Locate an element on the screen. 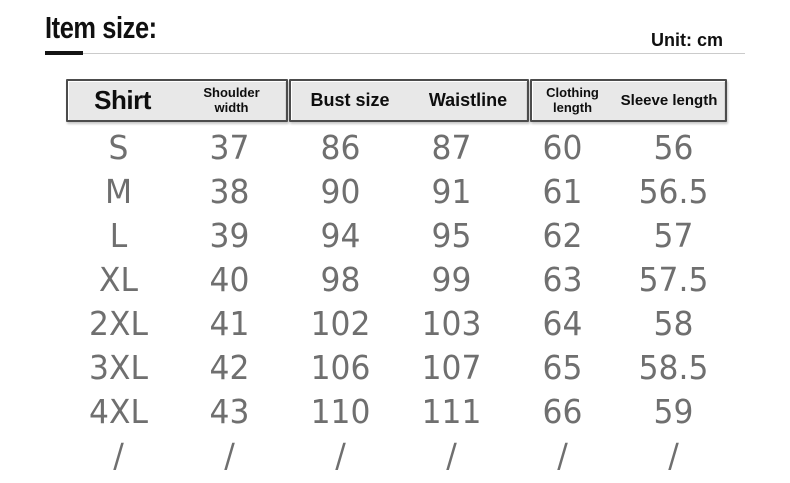  cell-value: 58 is located at coordinates (673, 323).